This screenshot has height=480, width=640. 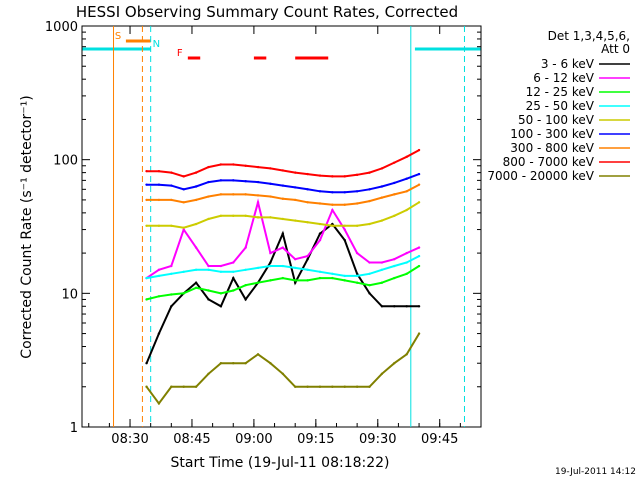 What do you see at coordinates (568, 64) in the screenshot?
I see `legend-label: 3 - 6 keV` at bounding box center [568, 64].